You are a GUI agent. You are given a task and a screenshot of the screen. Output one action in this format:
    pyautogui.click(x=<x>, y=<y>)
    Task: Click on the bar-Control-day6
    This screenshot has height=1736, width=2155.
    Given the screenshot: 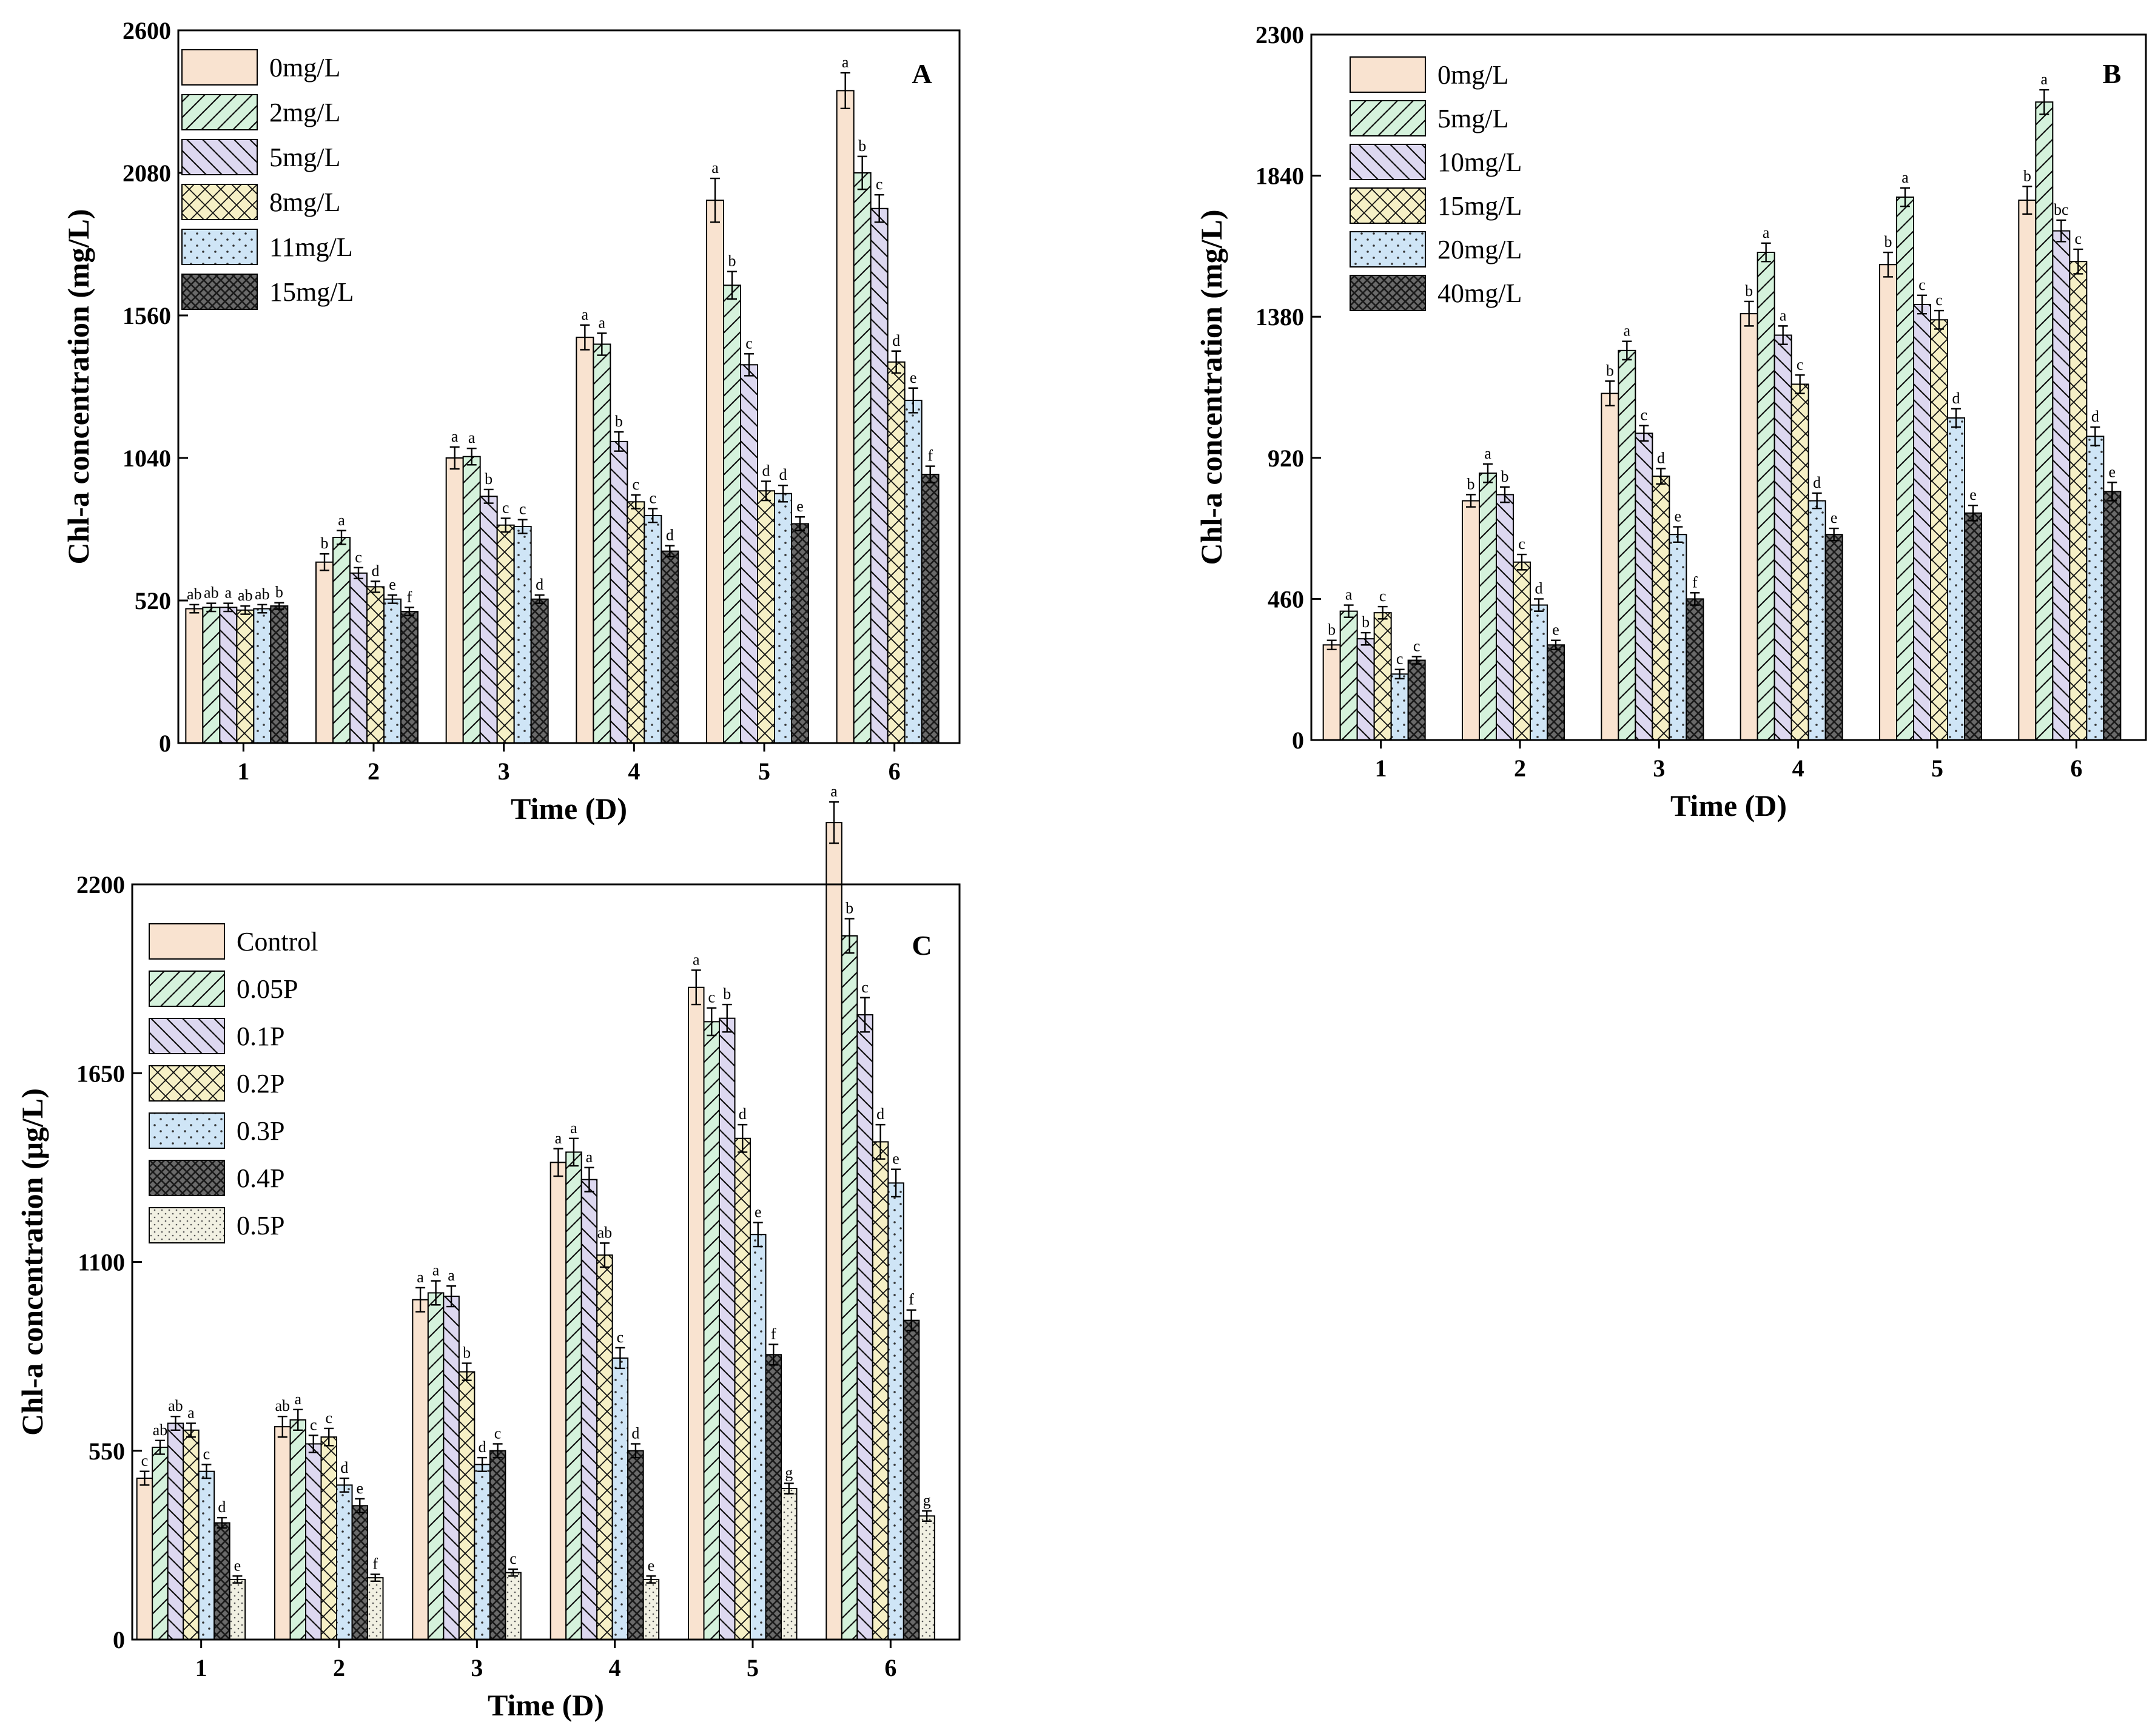 What is the action you would take?
    pyautogui.click(x=833, y=1231)
    